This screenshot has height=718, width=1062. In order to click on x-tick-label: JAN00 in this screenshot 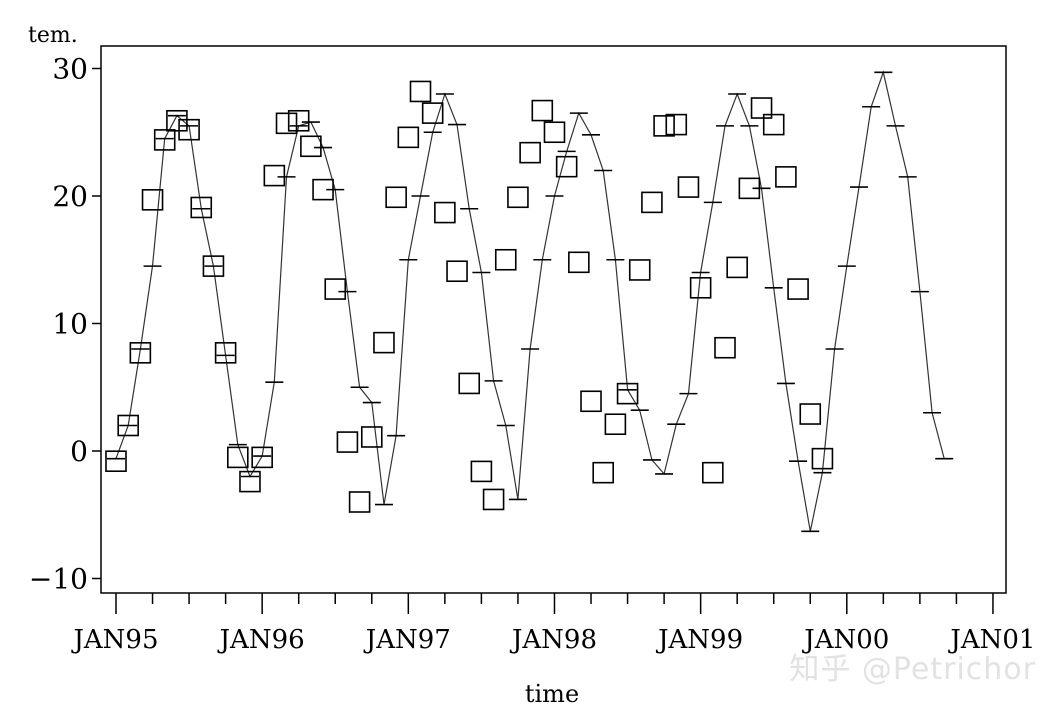, I will do `click(845, 640)`.